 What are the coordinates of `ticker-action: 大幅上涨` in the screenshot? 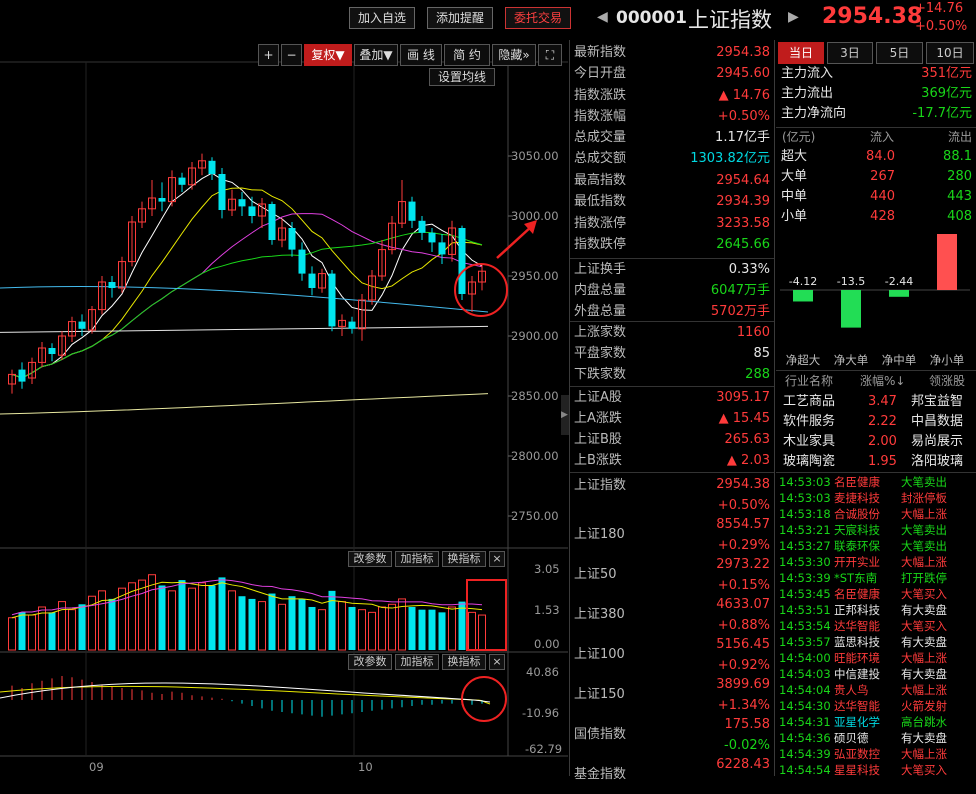 It's located at (924, 562).